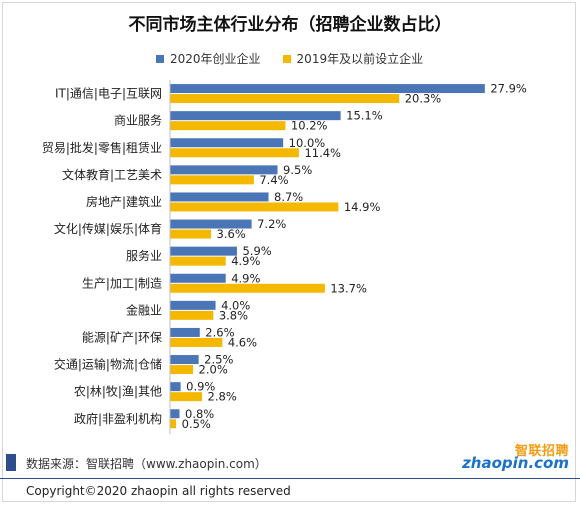 This screenshot has height=507, width=580. What do you see at coordinates (231, 234) in the screenshot?
I see `data-label-2019-earlier: 3.6%` at bounding box center [231, 234].